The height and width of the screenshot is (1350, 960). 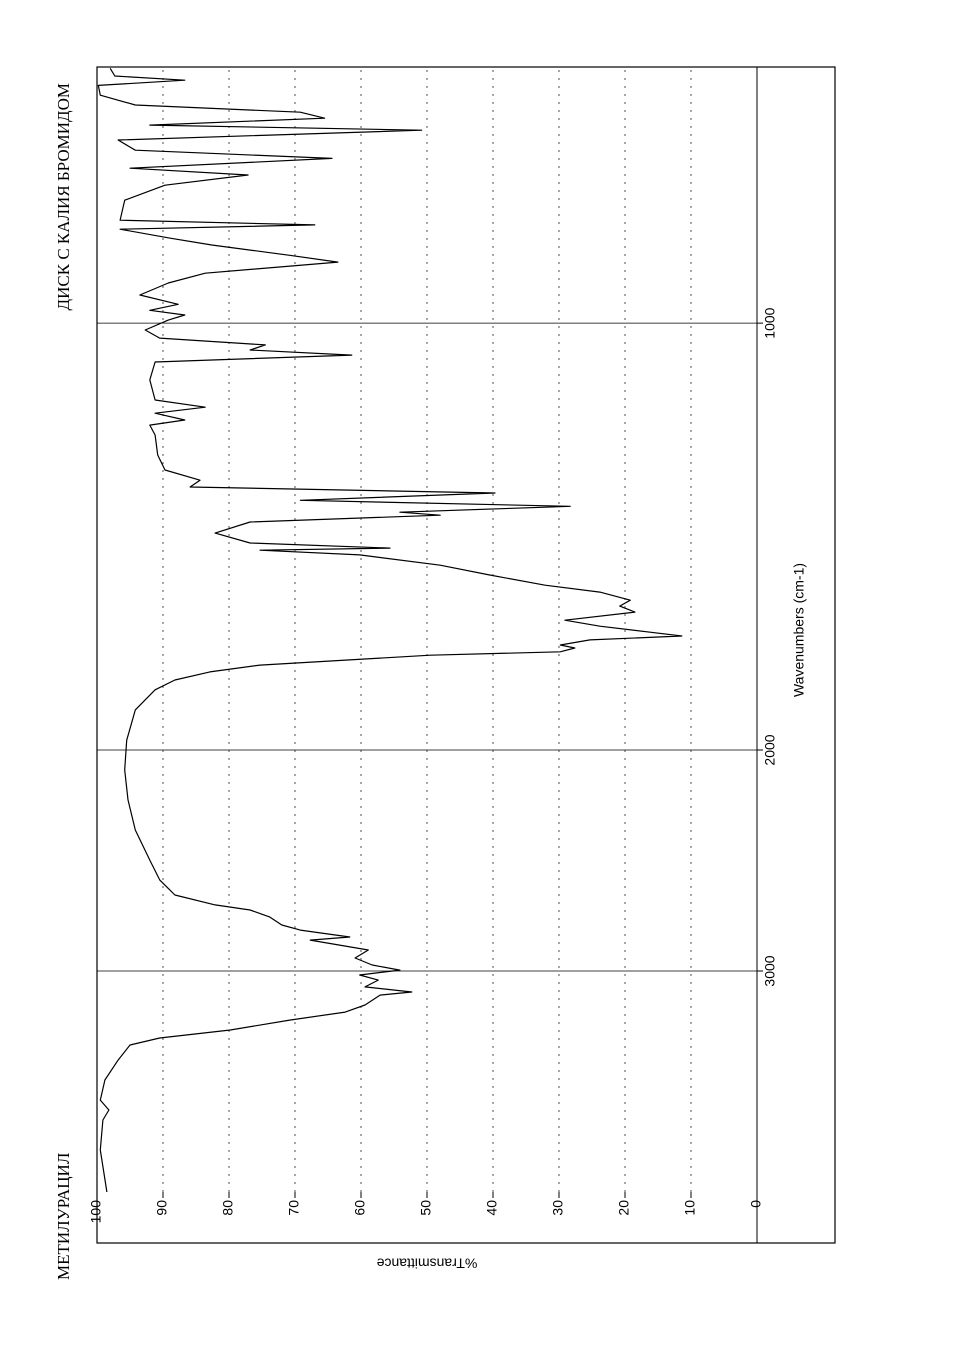 What do you see at coordinates (690, 1208) in the screenshot?
I see `y-tick-label: 10` at bounding box center [690, 1208].